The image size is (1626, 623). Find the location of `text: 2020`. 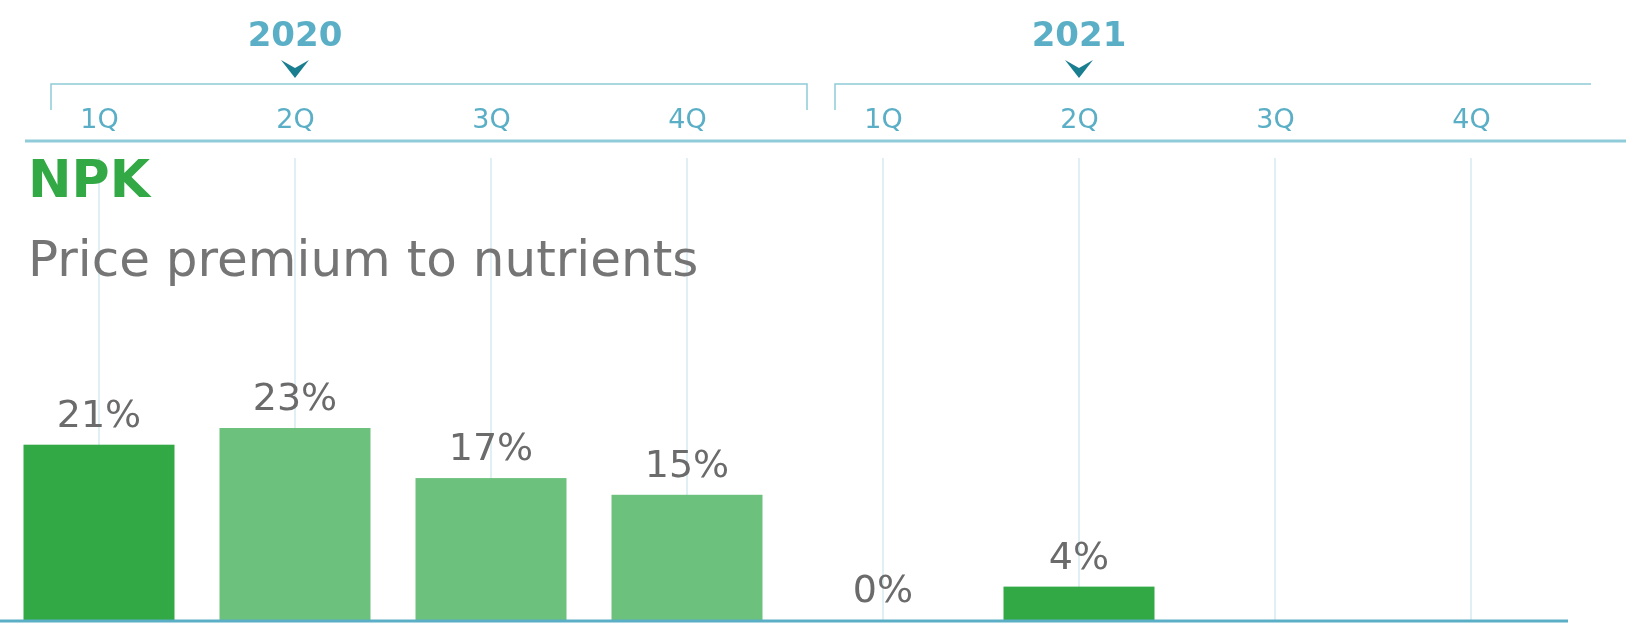

text: 2020 is located at coordinates (295, 34).